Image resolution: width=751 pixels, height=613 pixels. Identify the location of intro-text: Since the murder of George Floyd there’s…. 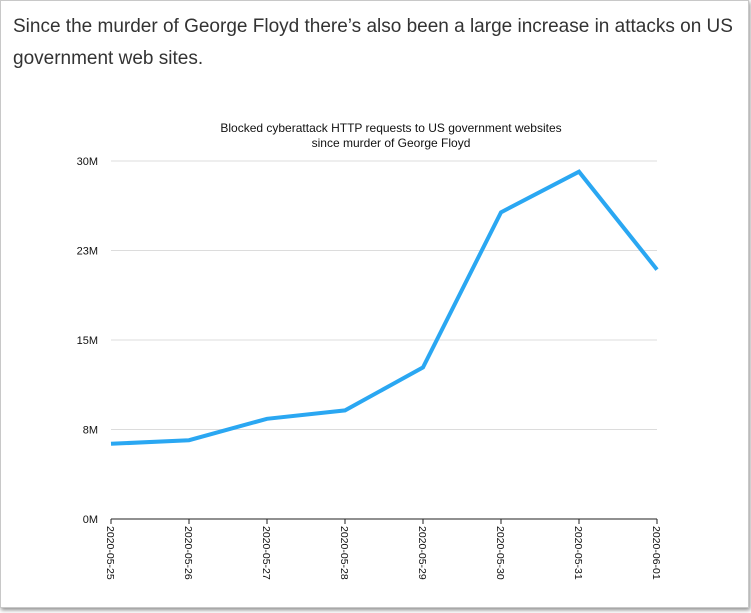
(373, 42).